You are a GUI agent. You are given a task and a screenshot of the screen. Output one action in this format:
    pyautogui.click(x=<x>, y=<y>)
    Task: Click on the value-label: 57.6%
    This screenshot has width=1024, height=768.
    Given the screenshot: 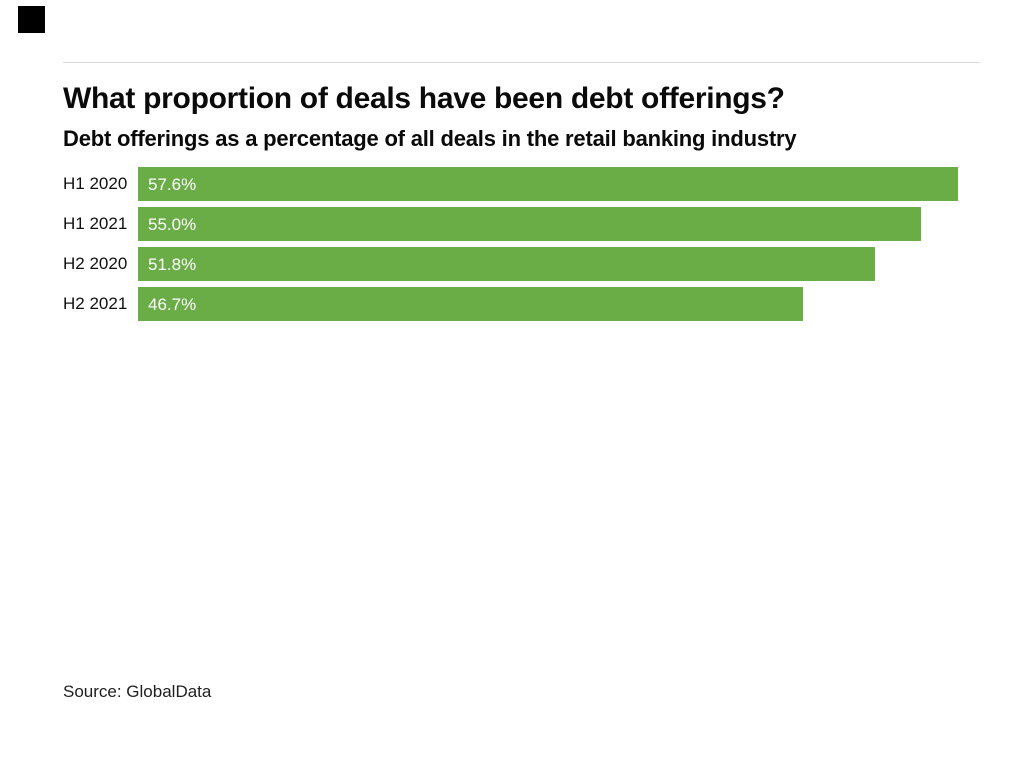 What is the action you would take?
    pyautogui.click(x=172, y=184)
    